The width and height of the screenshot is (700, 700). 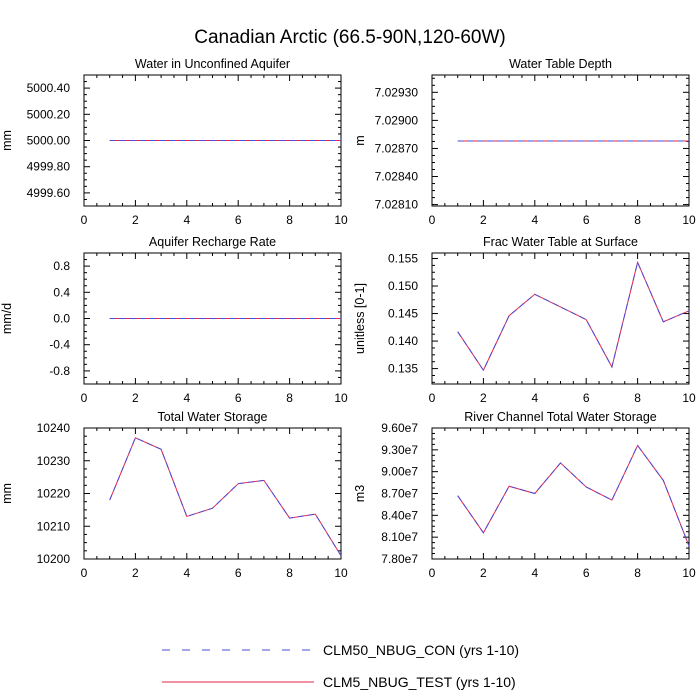 What do you see at coordinates (419, 682) in the screenshot?
I see `legend-label: CLM5_NBUG_TEST (yrs 1-10)` at bounding box center [419, 682].